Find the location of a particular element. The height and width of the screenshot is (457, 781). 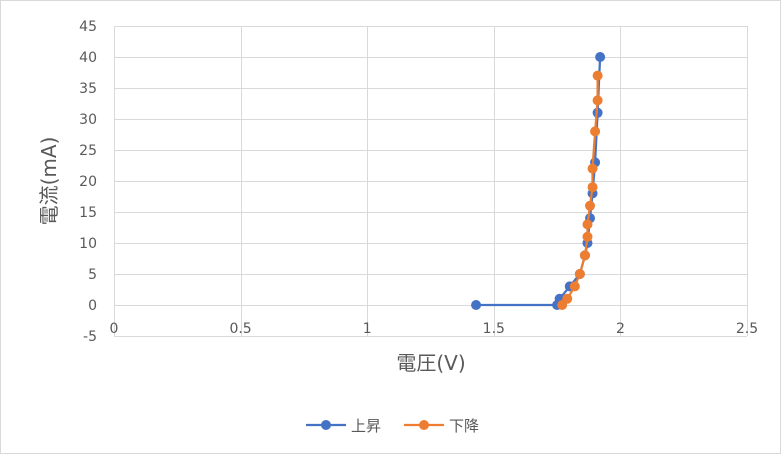

y-tick-label: 45 is located at coordinates (88, 27).